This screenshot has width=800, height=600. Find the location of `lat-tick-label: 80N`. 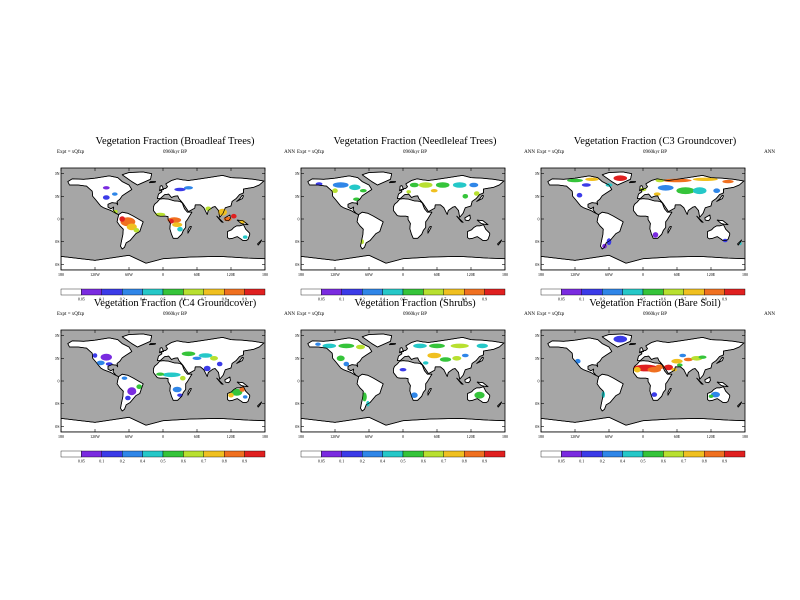

lat-tick-label: 80N is located at coordinates (297, 173).